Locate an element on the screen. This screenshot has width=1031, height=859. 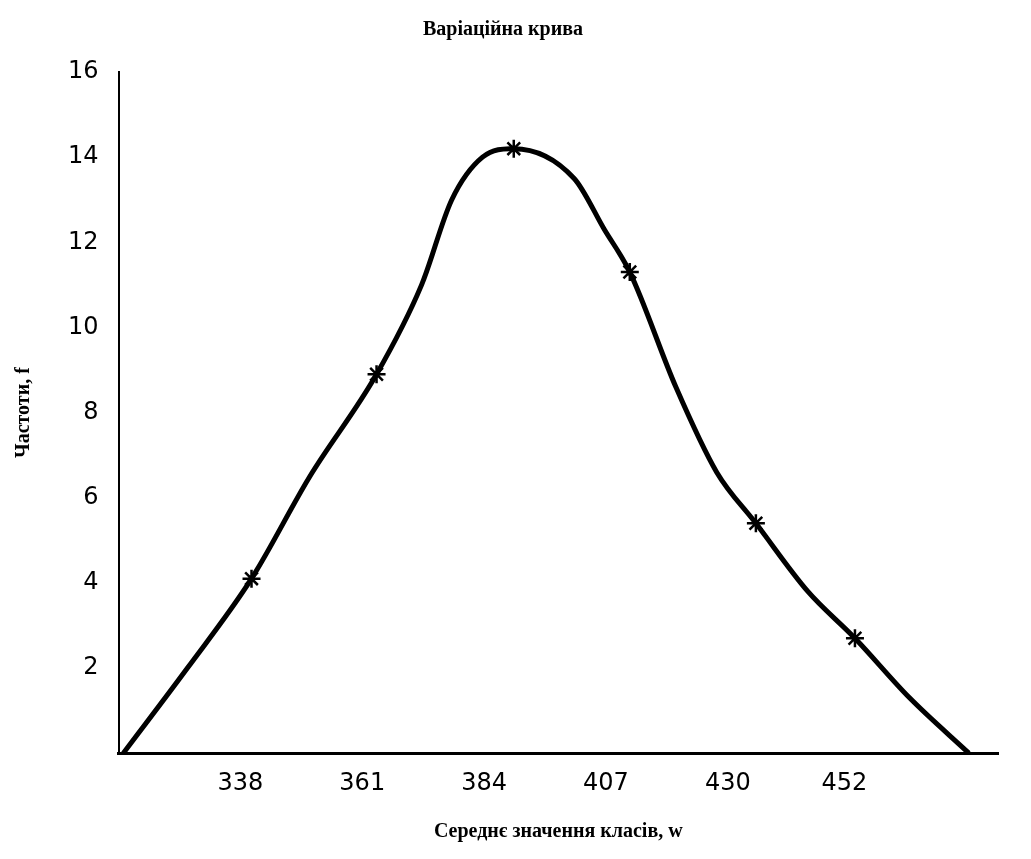
y-tick-label: 6 is located at coordinates (91, 495).